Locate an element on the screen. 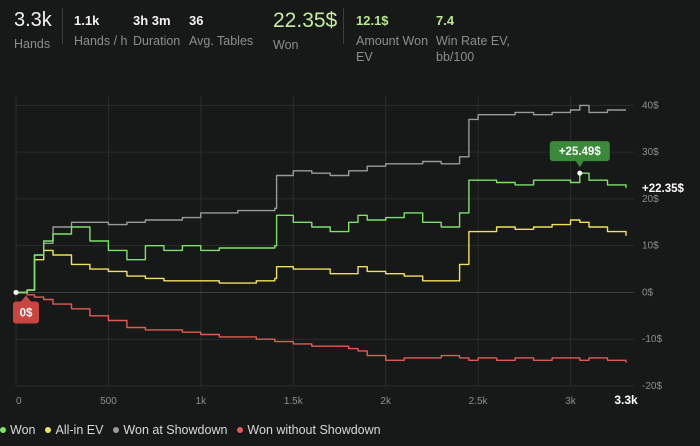 This screenshot has height=446, width=700. legend-label: Won without Showdown is located at coordinates (314, 430).